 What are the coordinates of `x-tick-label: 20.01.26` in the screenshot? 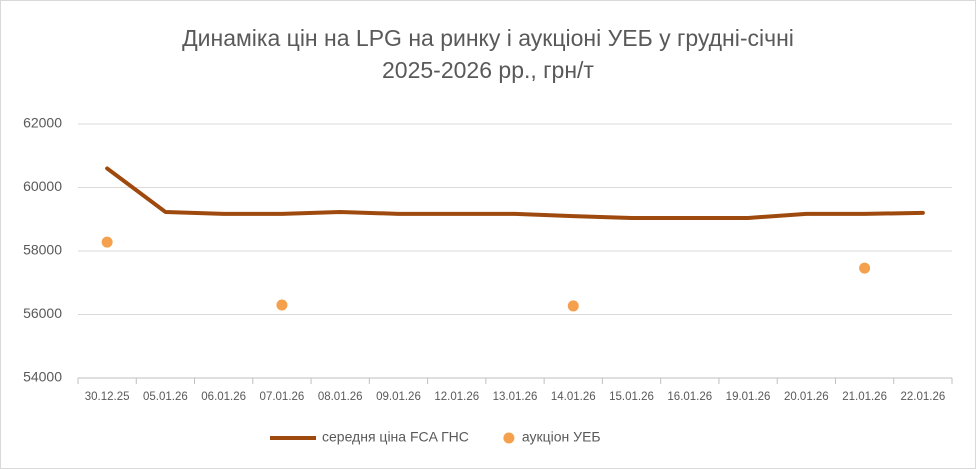 It's located at (806, 397).